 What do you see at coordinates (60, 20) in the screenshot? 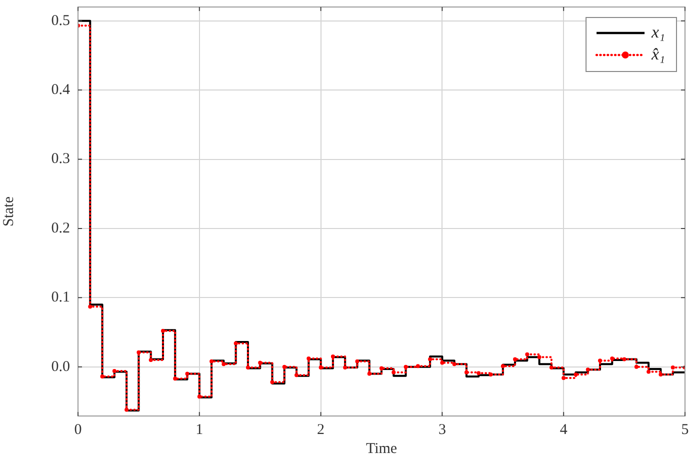
I see `y-tick-label: 0.5` at bounding box center [60, 20].